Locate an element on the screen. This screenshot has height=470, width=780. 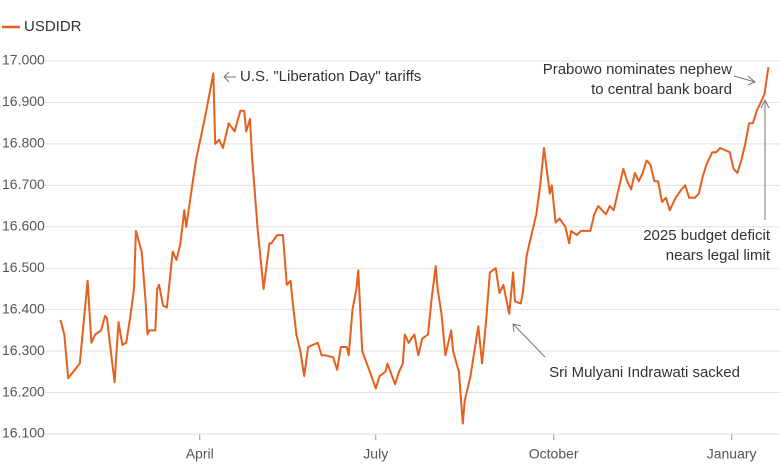
x-tick-label: July is located at coordinates (375, 454).